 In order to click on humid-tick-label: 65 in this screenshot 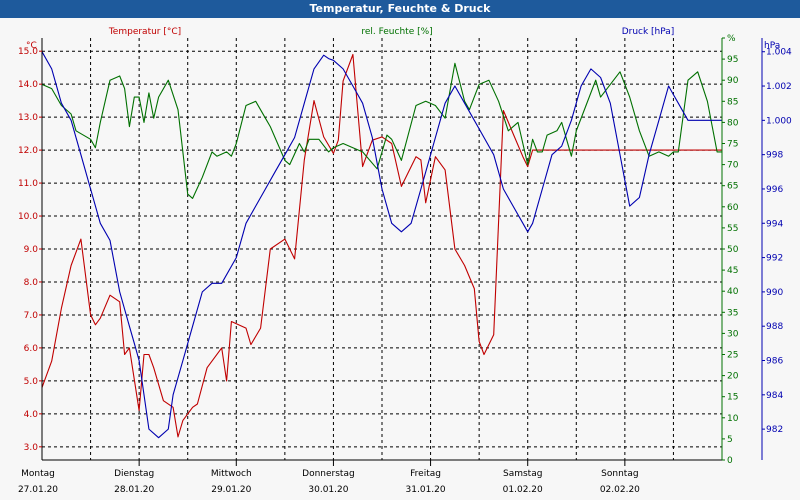, I will do `click(732, 187)`.